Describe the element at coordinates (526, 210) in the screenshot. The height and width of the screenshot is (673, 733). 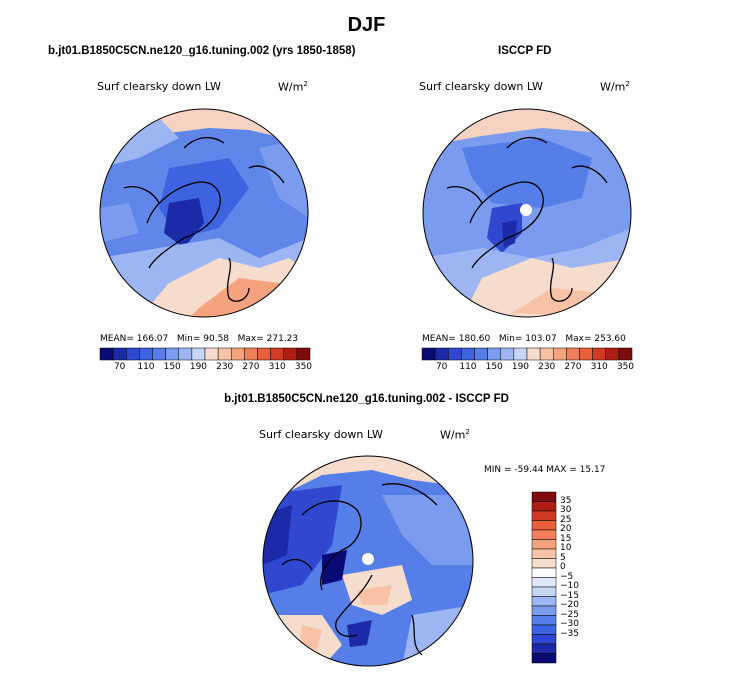
I see `panel-b-polar-hole` at that location.